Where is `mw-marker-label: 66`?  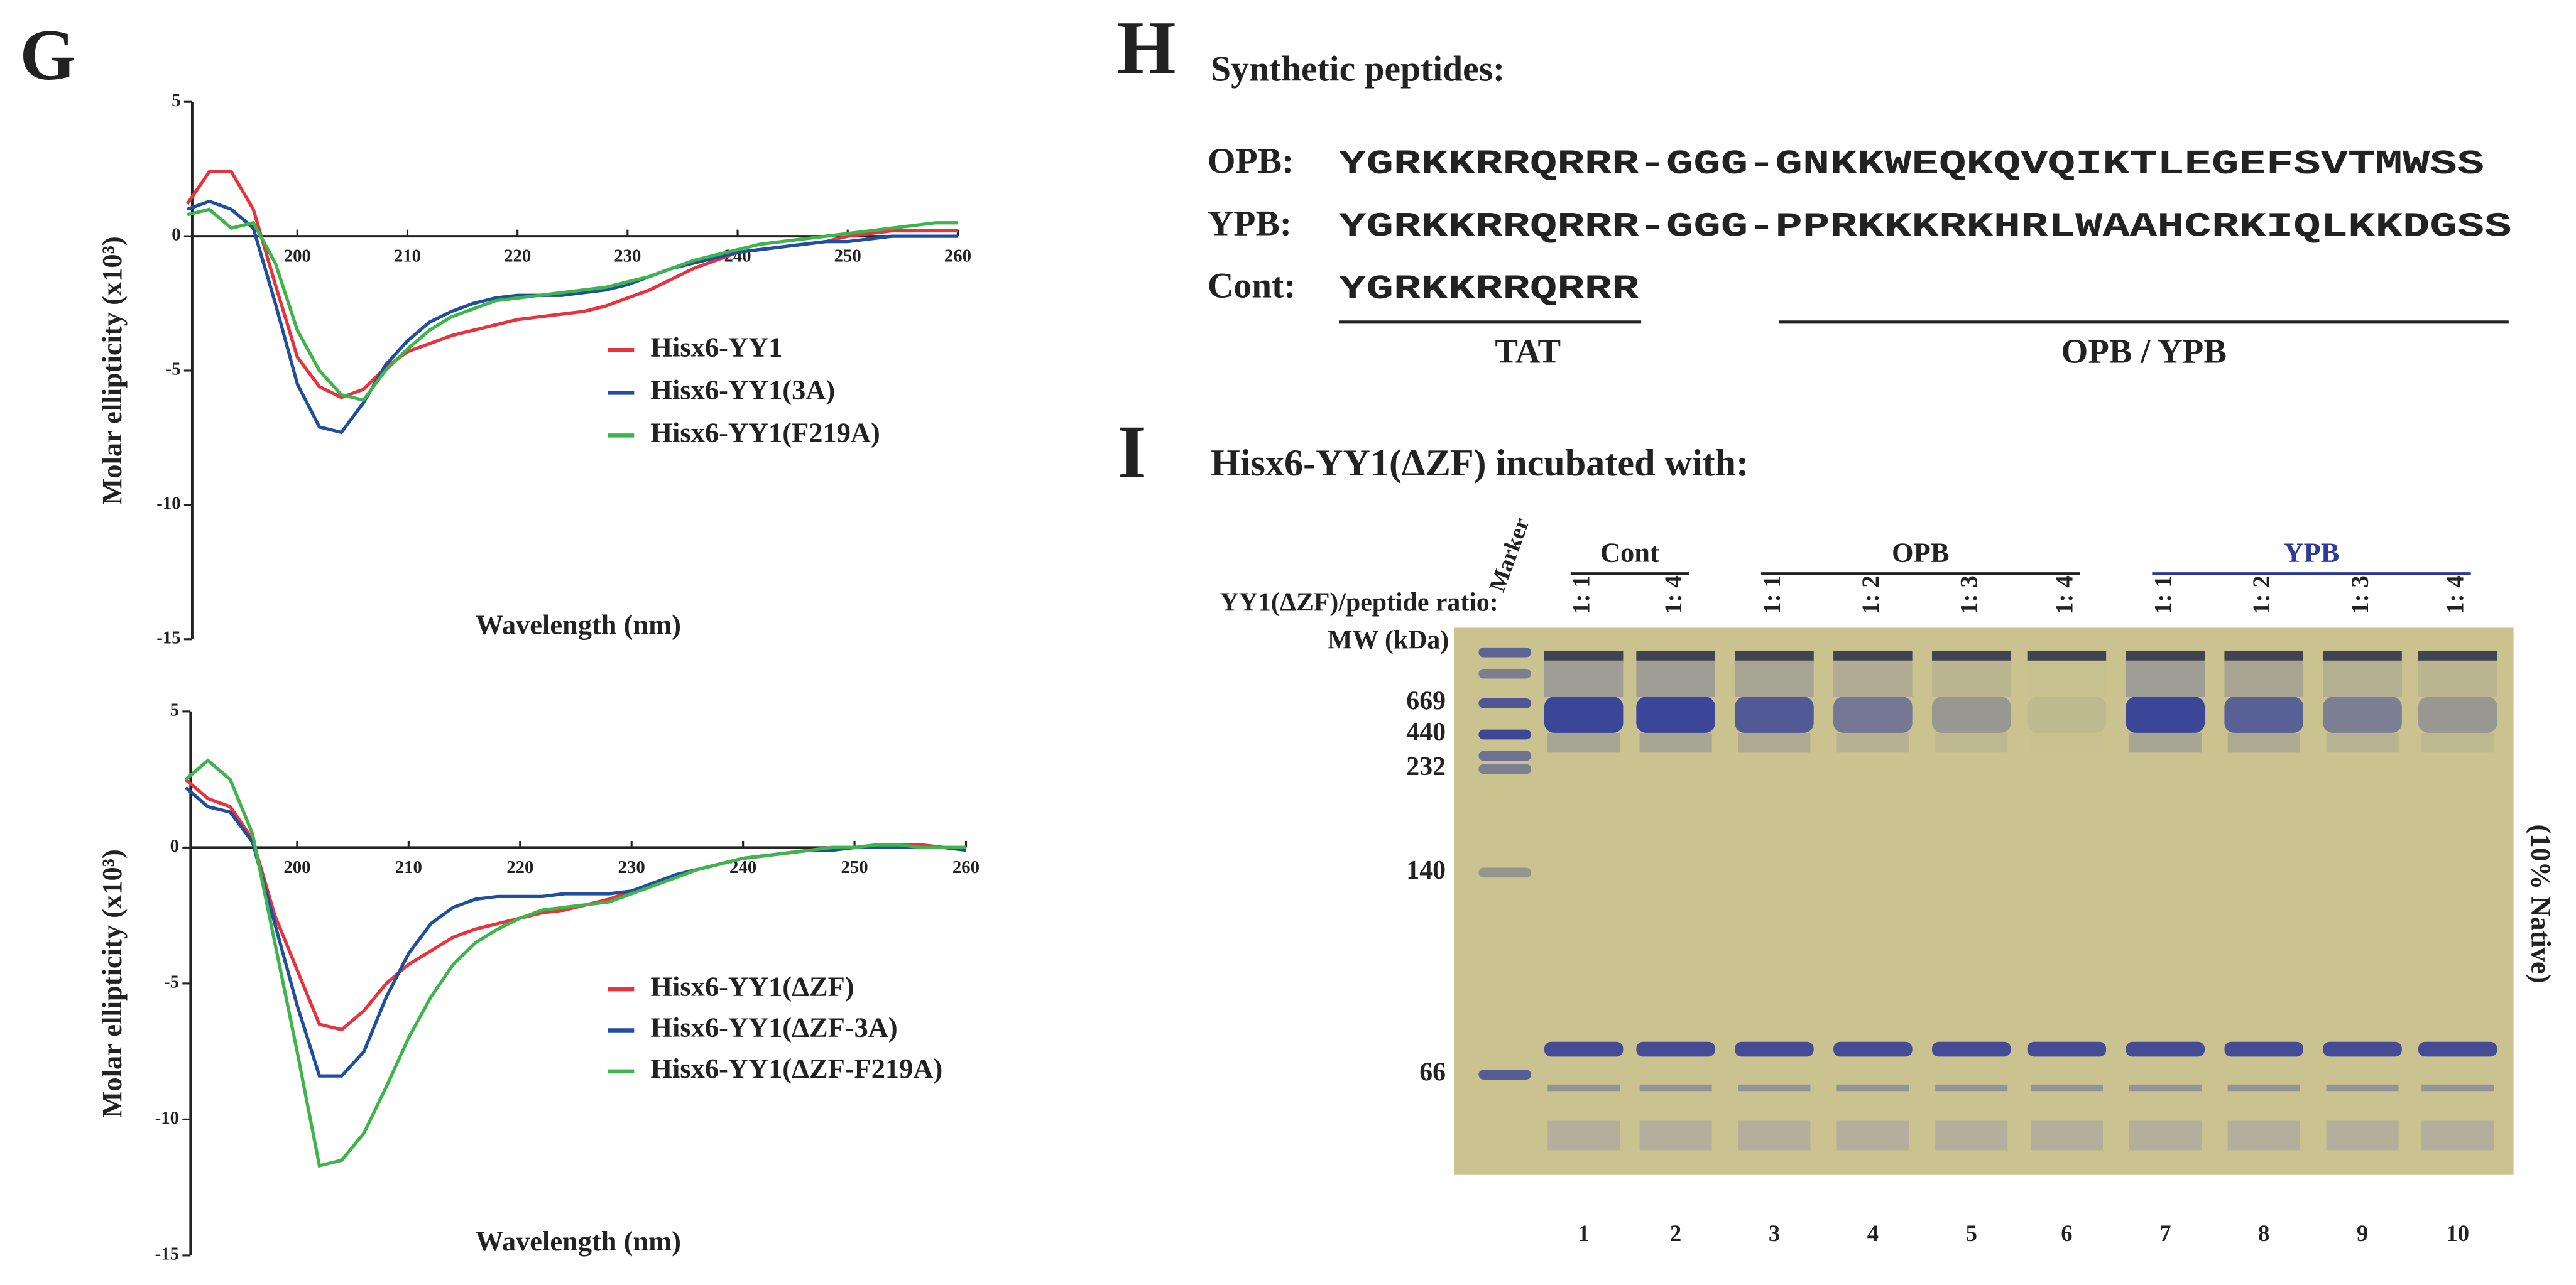
mw-marker-label: 66 is located at coordinates (1432, 1072).